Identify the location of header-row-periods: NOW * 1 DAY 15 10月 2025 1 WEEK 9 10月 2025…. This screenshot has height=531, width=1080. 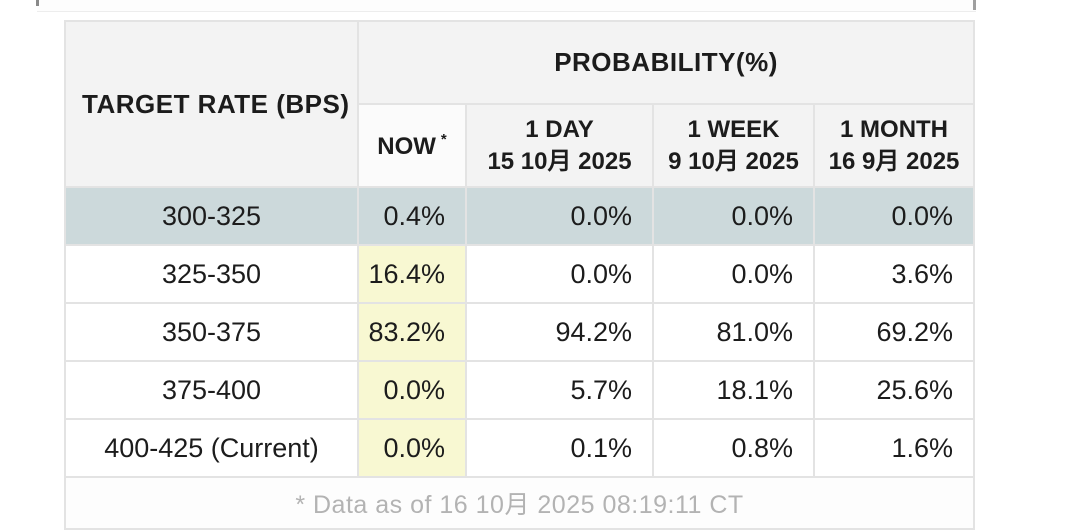
(520, 145).